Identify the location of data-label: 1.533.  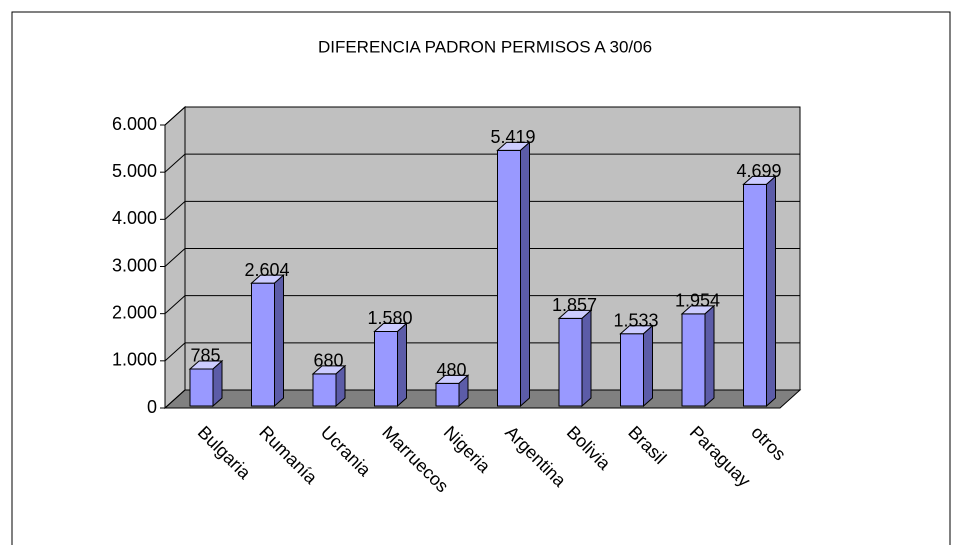
(635, 320).